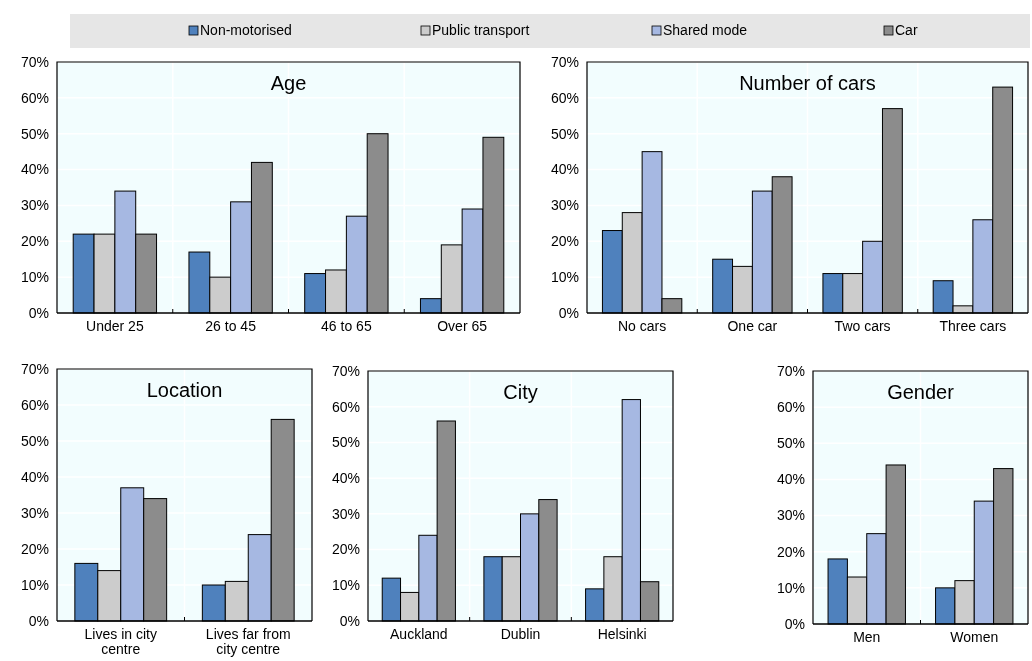 The width and height of the screenshot is (1032, 661). I want to click on x-tick-label: Three cars, so click(973, 326).